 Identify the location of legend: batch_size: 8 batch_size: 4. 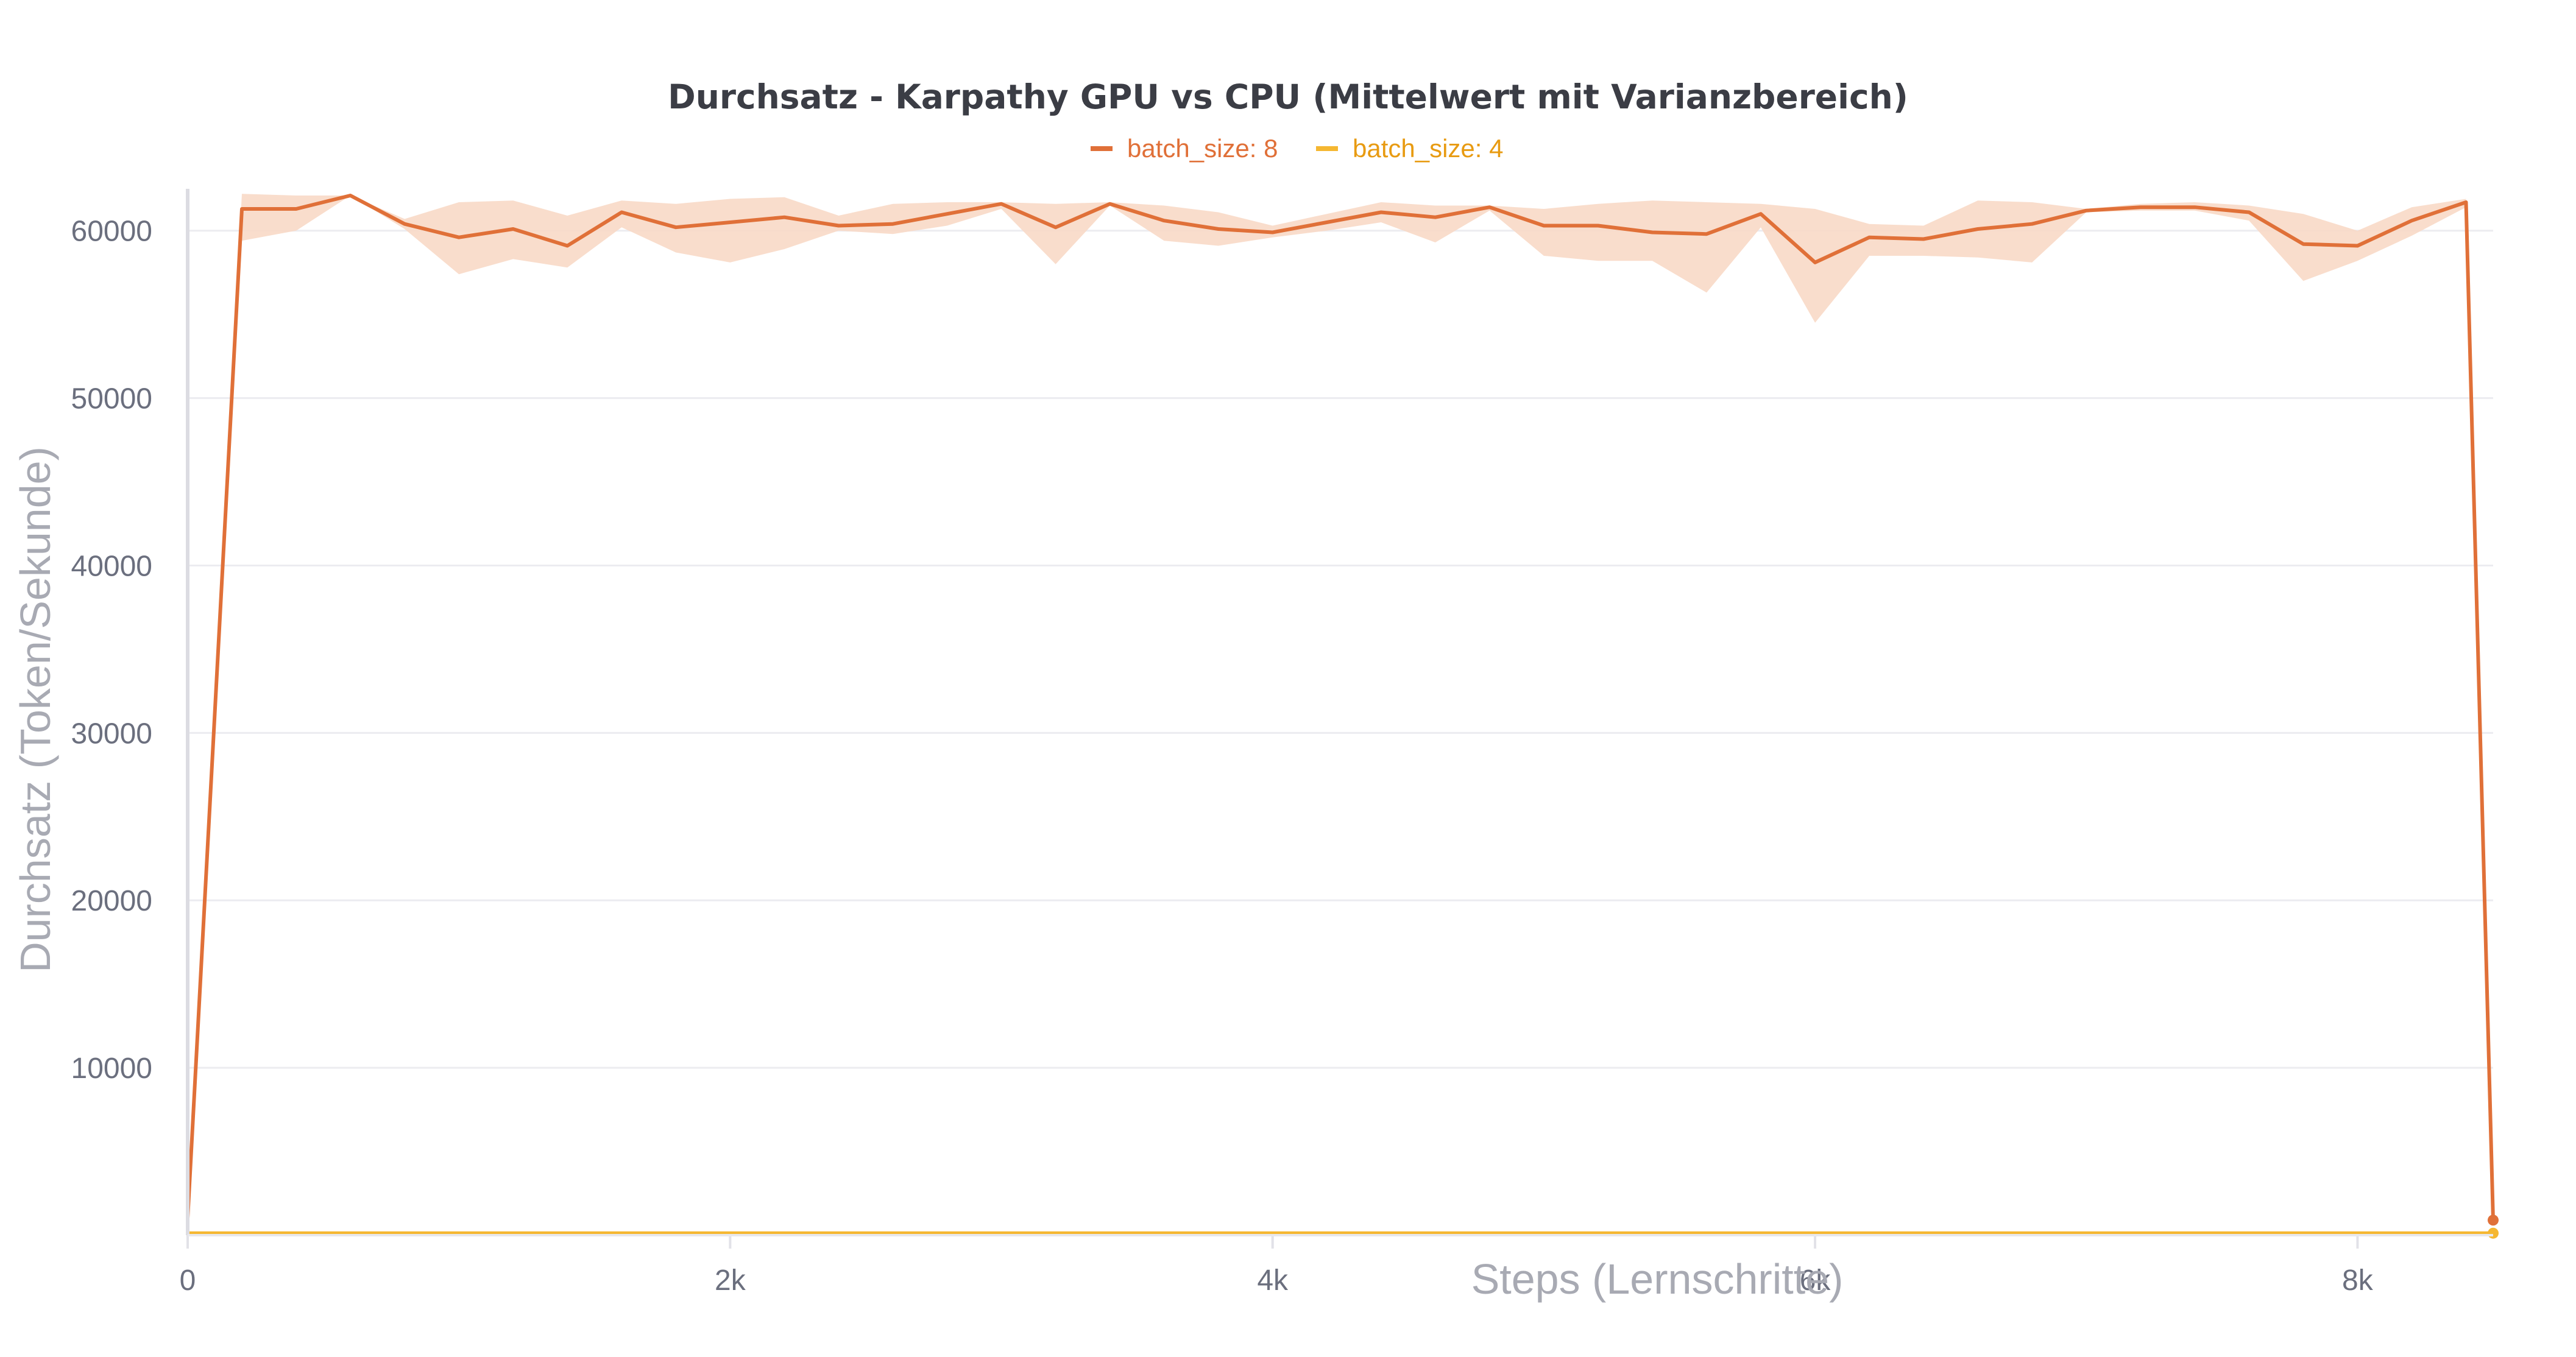
(1297, 148).